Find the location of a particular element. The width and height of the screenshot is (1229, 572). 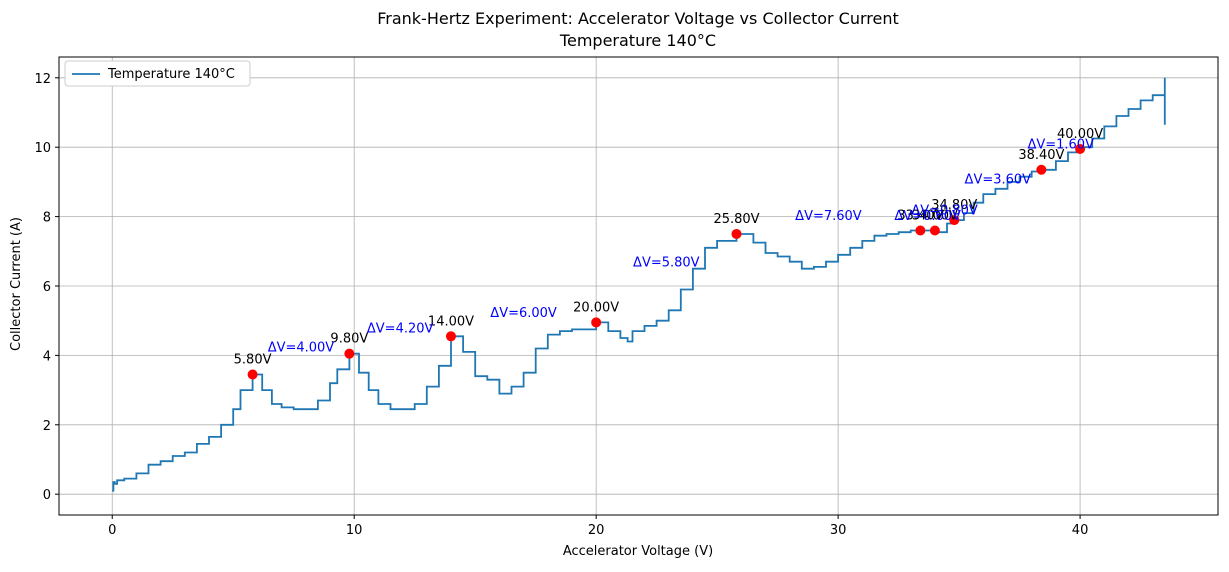

y-tick-label: 10 is located at coordinates (42, 148).